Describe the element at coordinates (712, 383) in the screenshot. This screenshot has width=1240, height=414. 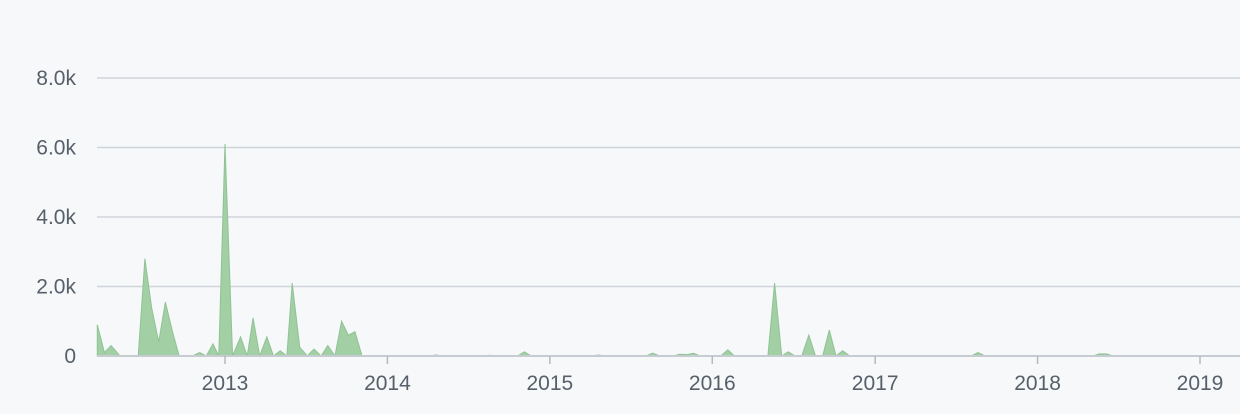
I see `x-tick-label: 2016` at that location.